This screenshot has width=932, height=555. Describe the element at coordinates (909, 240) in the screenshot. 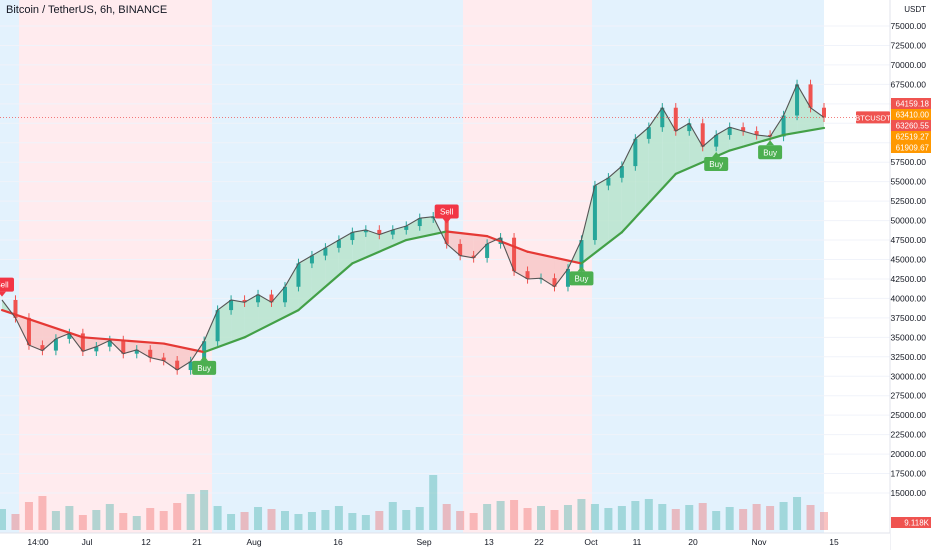

I see `y-tick-label: 47500.00` at that location.